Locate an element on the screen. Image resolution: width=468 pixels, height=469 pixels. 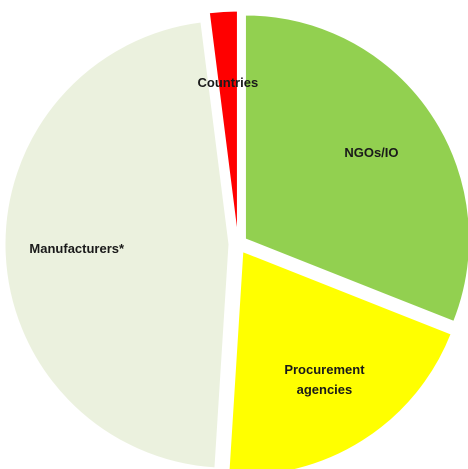
pie-slice is located at coordinates (223, 123).